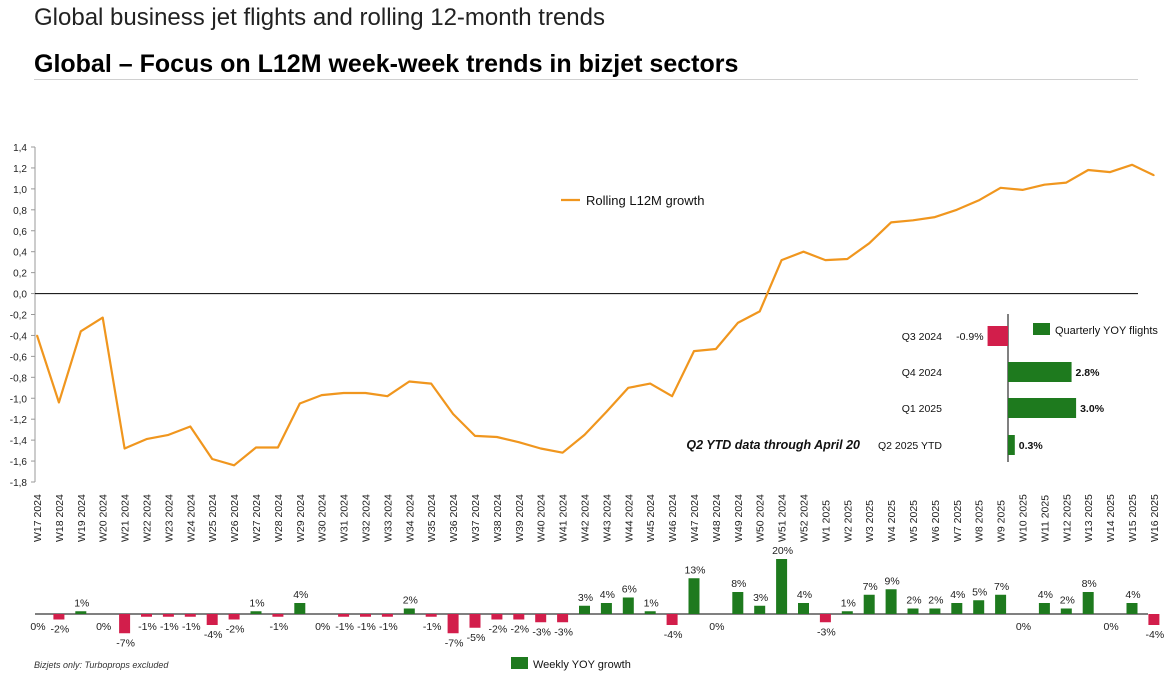 The width and height of the screenshot is (1170, 677). Describe the element at coordinates (454, 643) in the screenshot. I see `weekly-bar-label: -7%` at that location.